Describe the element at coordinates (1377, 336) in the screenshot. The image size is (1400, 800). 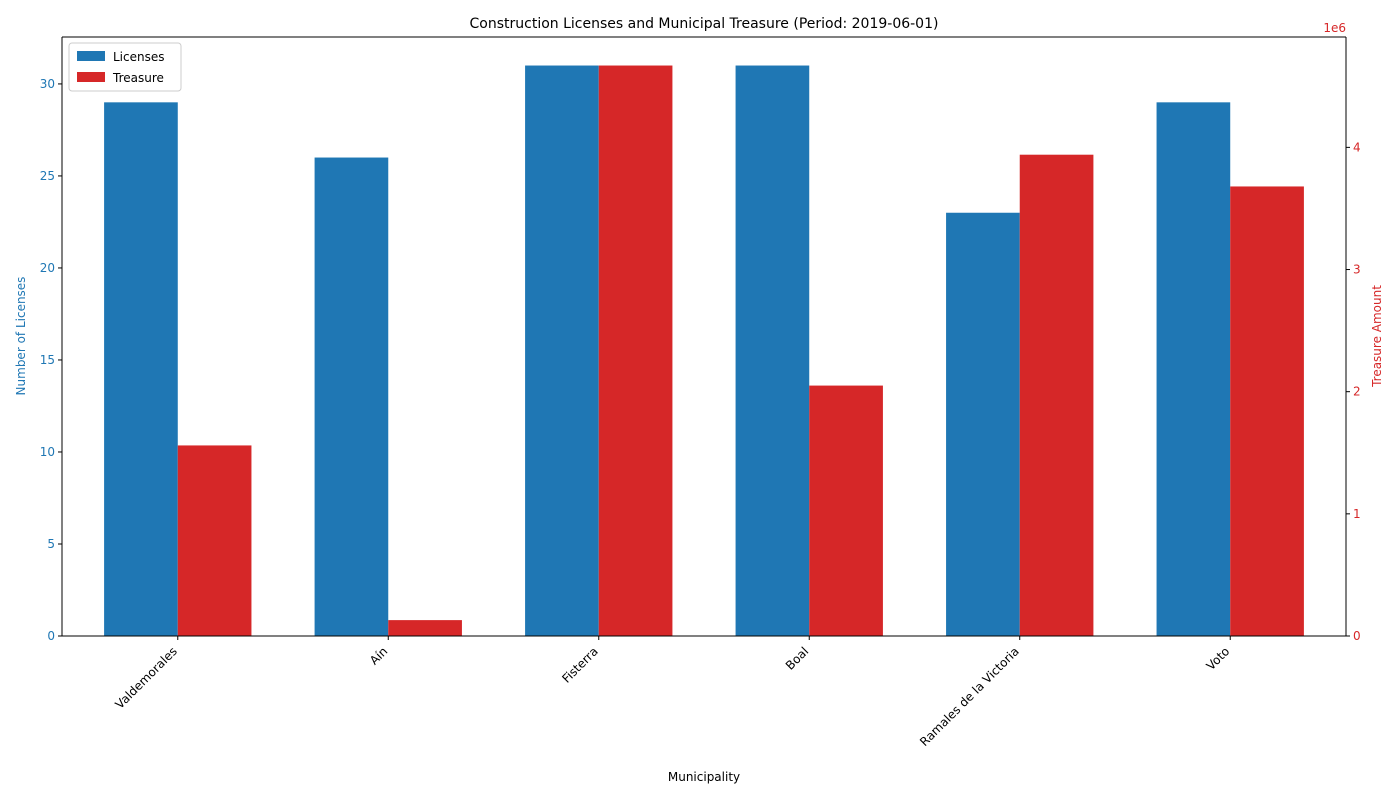
I see `y-axis-right-title: Treasure Amount` at that location.